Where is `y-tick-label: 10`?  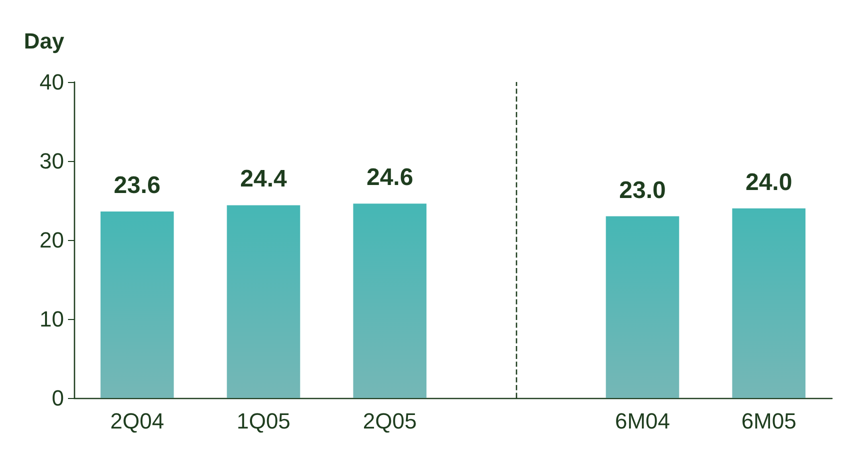 y-tick-label: 10 is located at coordinates (52, 319).